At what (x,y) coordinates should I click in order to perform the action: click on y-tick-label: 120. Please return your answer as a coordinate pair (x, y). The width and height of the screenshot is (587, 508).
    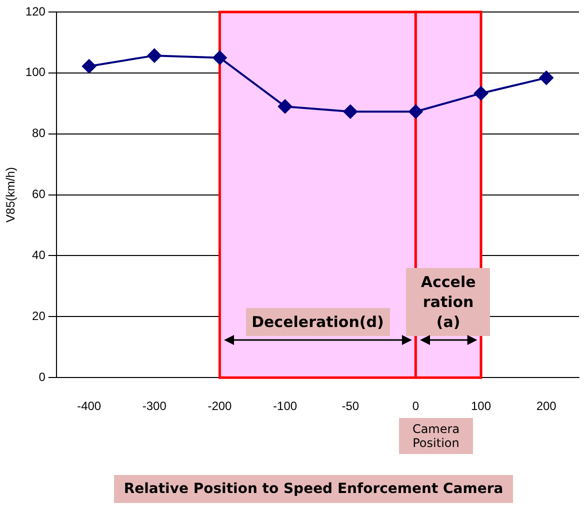
    Looking at the image, I should click on (35, 11).